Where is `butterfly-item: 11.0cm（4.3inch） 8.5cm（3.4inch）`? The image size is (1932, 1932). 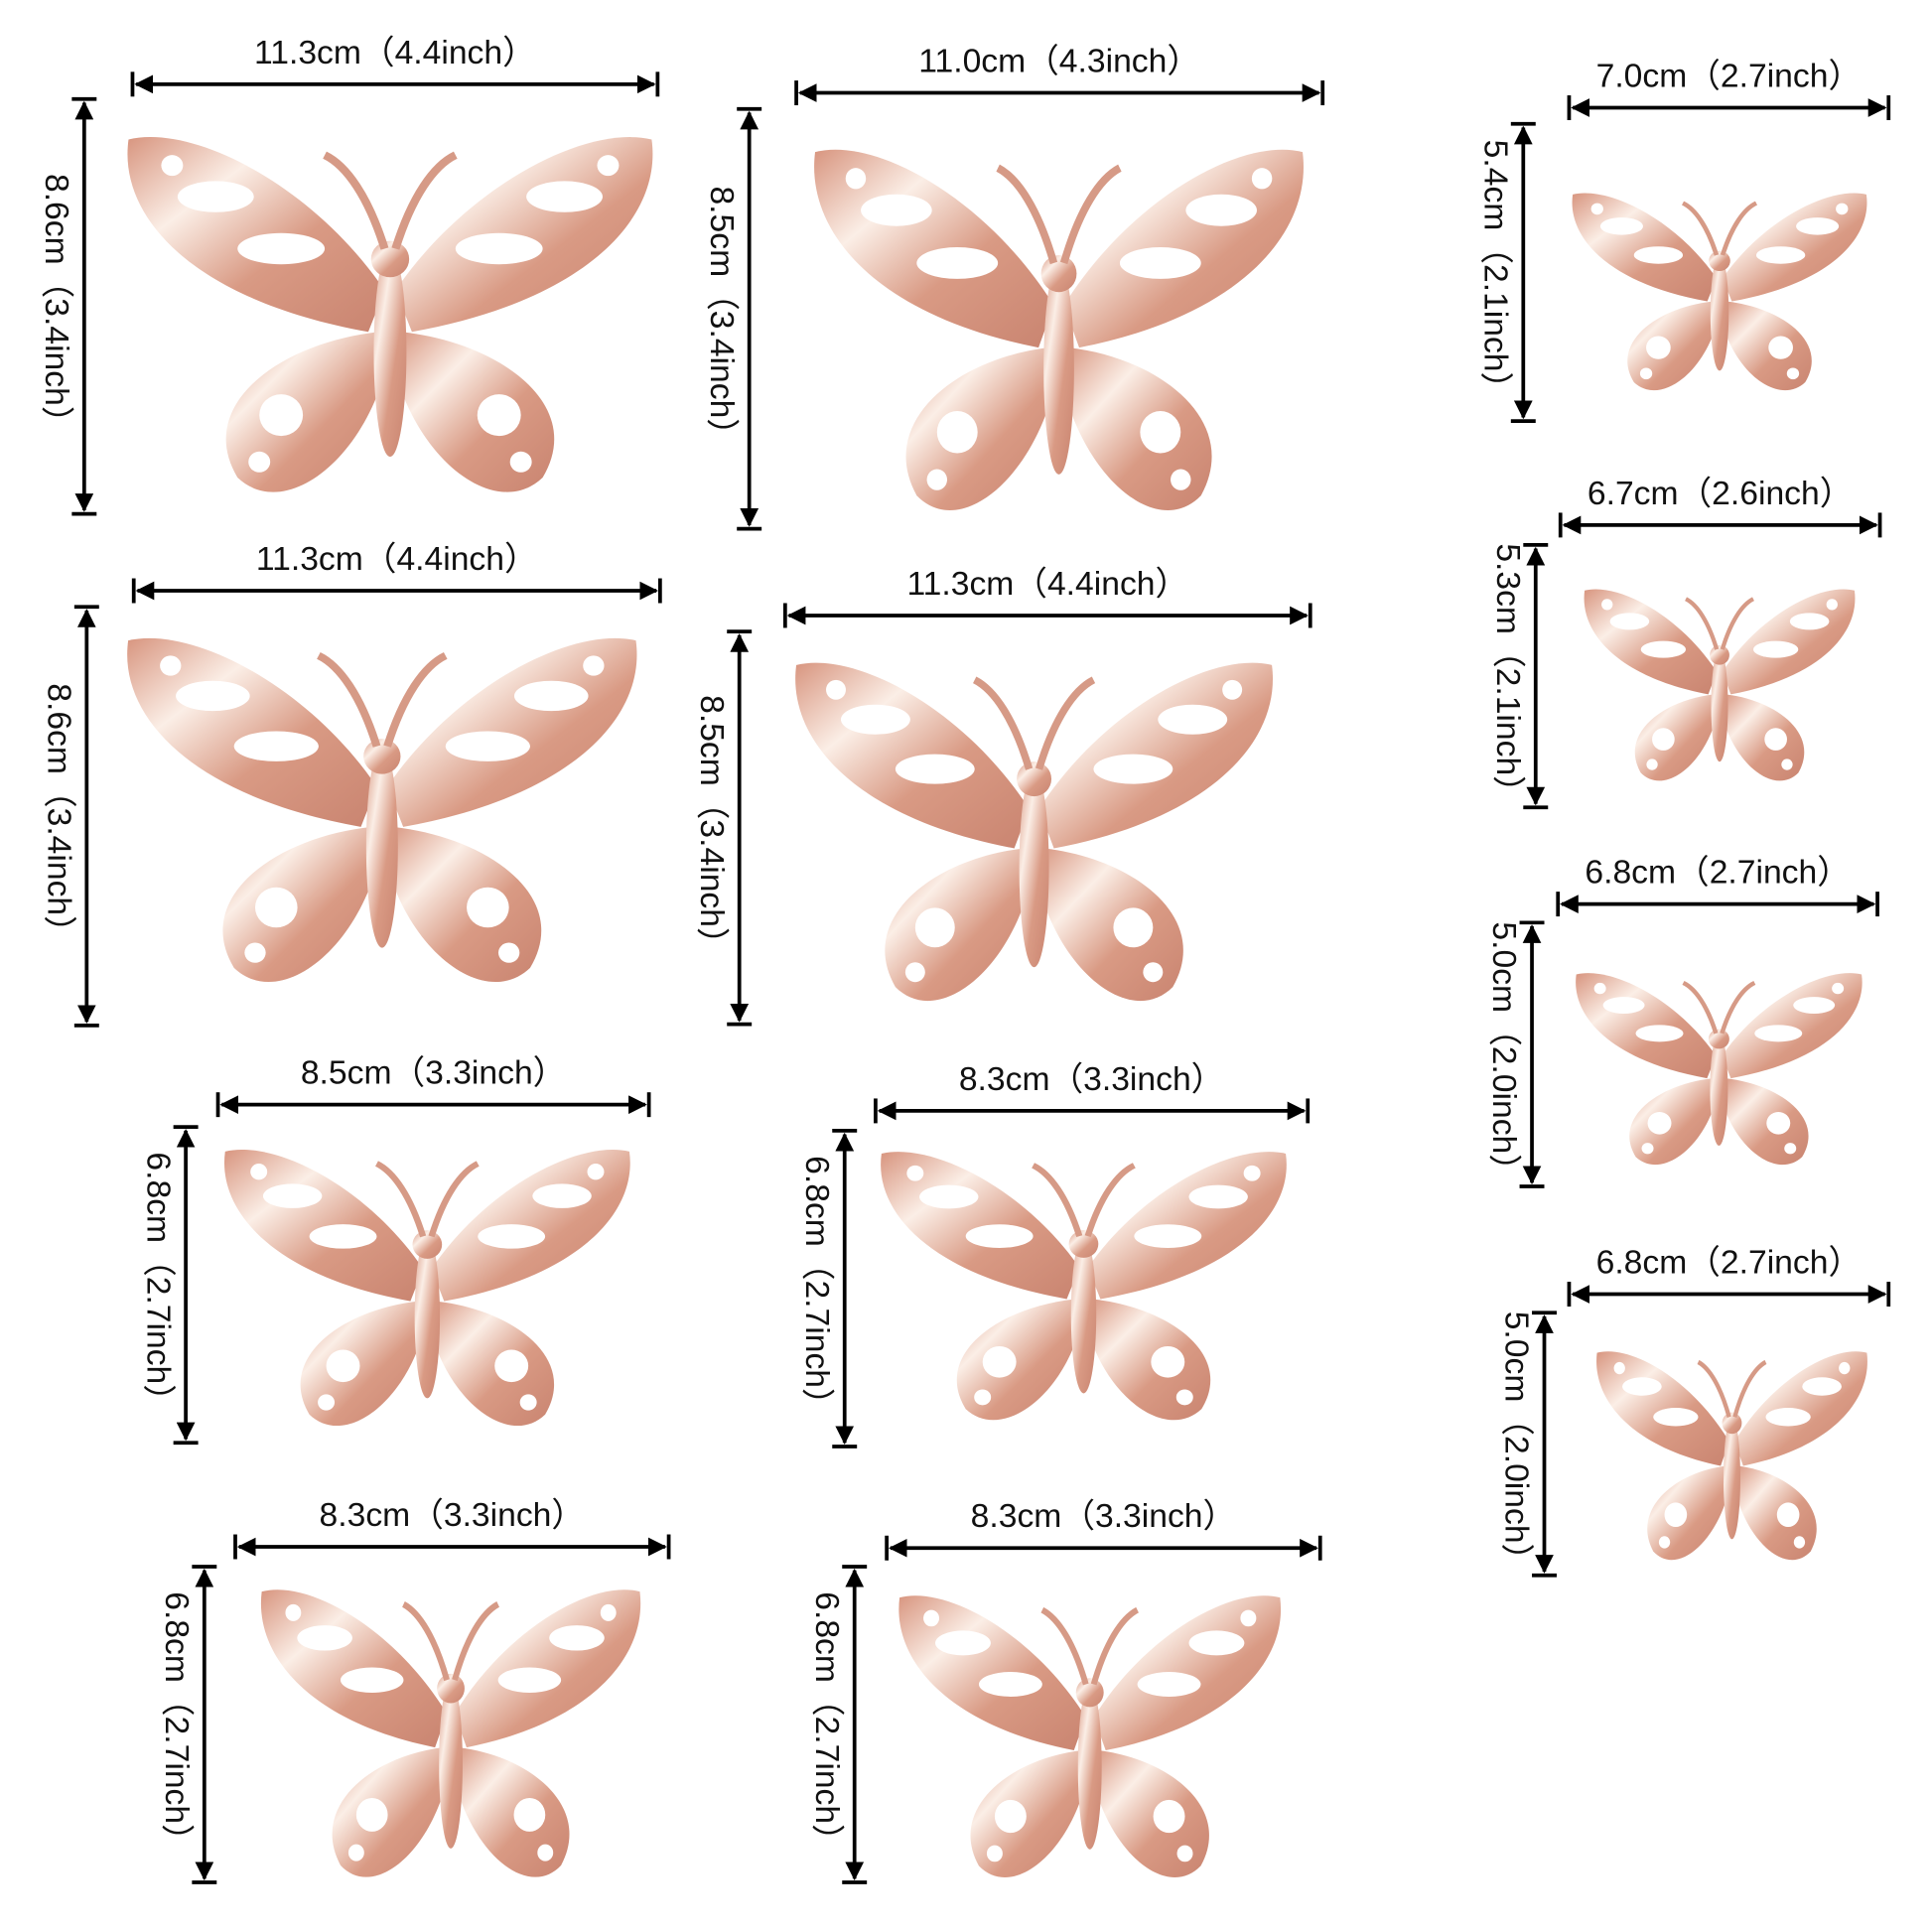
butterfly-item: 11.0cm（4.3inch） 8.5cm（3.4inch） is located at coordinates (1014, 287).